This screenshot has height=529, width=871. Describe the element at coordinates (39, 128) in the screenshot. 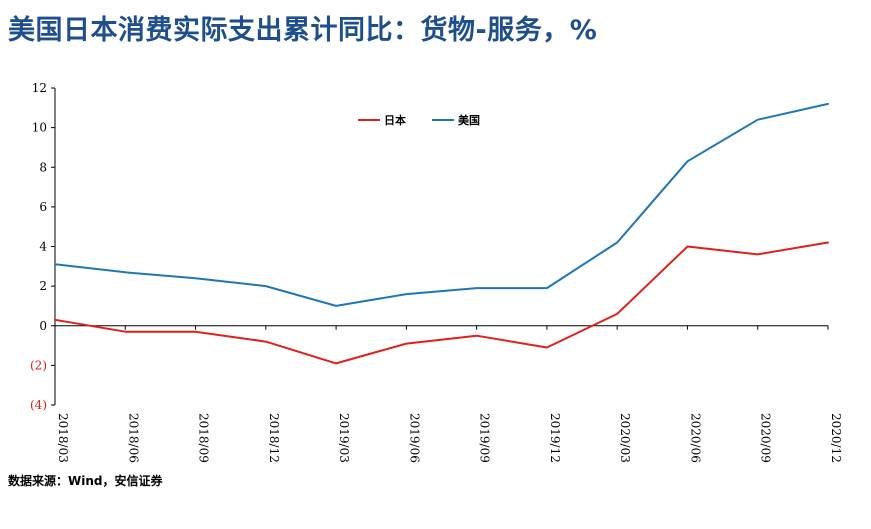

I see `y-tick-label: 10` at that location.